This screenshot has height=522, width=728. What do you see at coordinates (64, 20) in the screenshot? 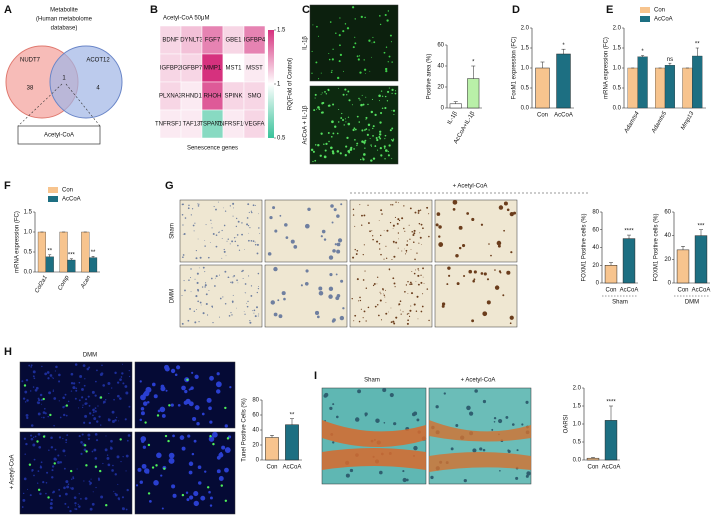
I see `venn-title: (Human metabolome` at bounding box center [64, 20].